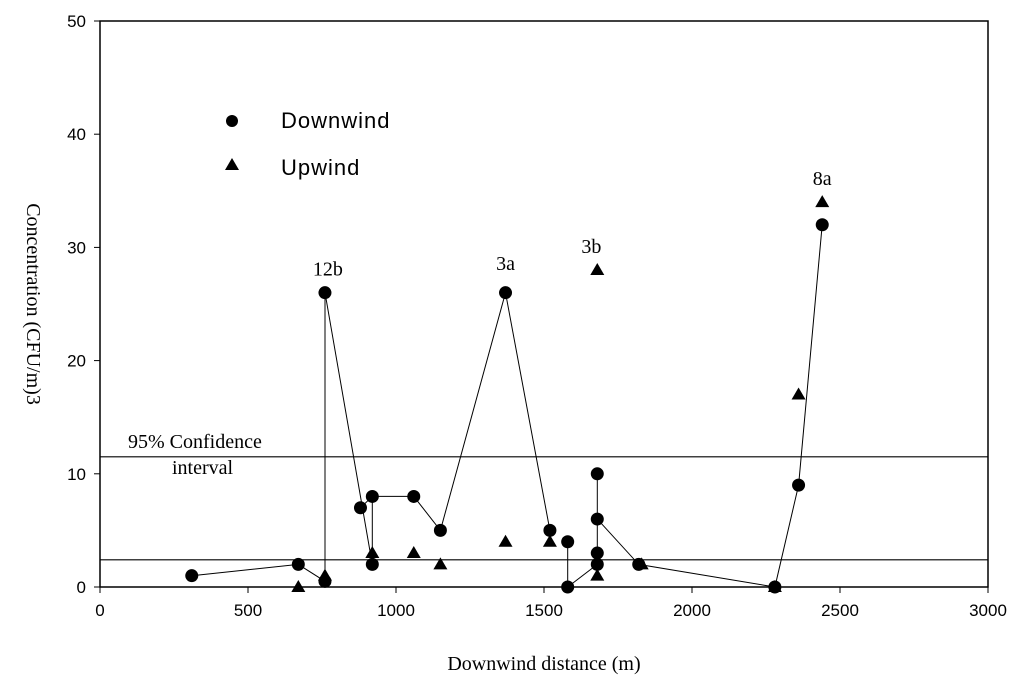  I want to click on x-tick-label: 2500, so click(840, 610).